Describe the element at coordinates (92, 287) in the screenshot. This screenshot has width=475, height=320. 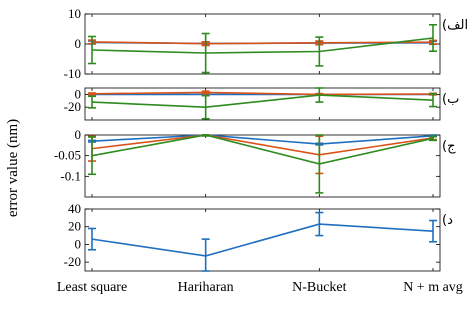
I see `x-category-label: Least square` at that location.